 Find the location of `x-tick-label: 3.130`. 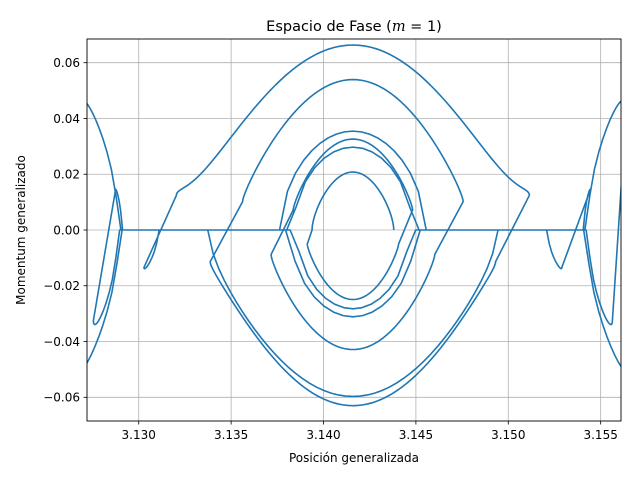

x-tick-label: 3.130 is located at coordinates (139, 435).